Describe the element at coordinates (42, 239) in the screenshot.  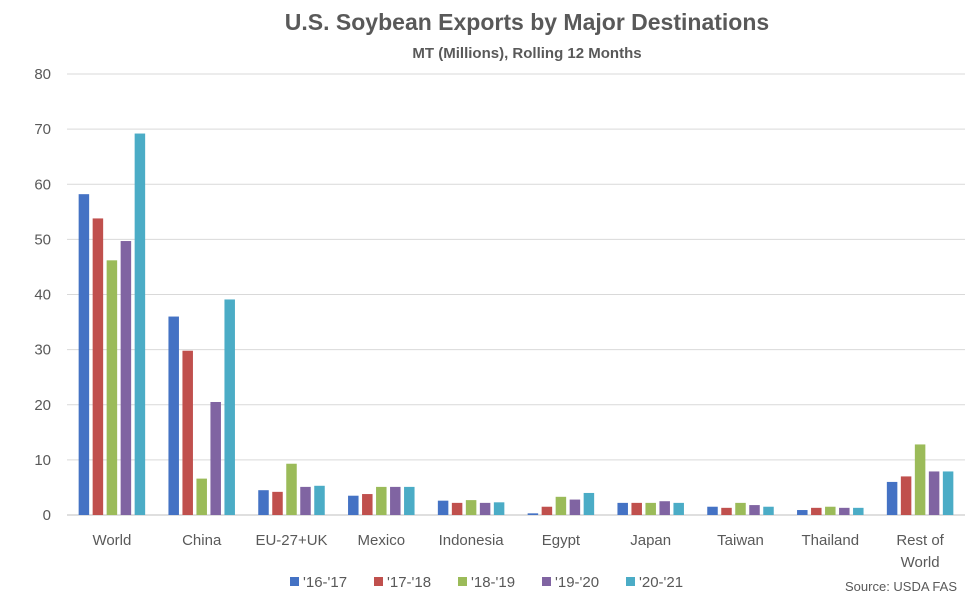
I see `y-tick-label: 50` at that location.